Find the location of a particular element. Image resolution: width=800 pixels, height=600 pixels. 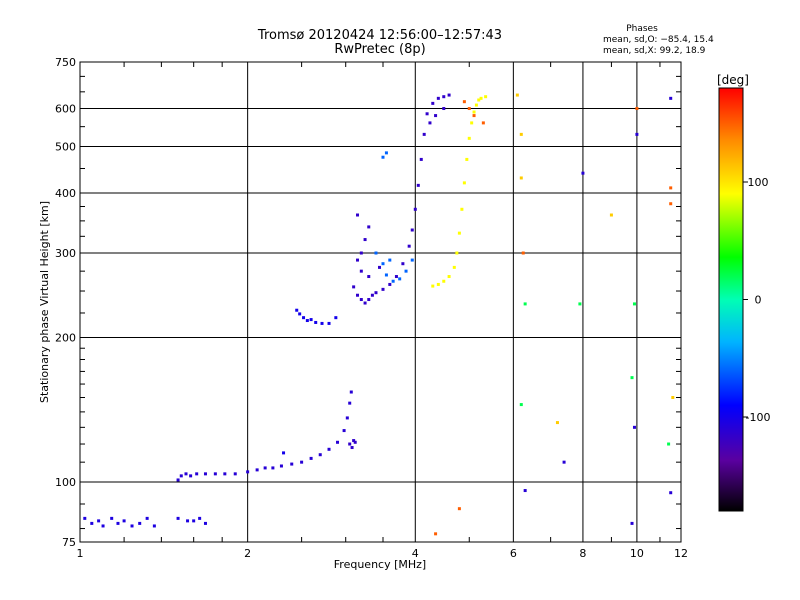

y-tick-label: 750 is located at coordinates (65, 62).